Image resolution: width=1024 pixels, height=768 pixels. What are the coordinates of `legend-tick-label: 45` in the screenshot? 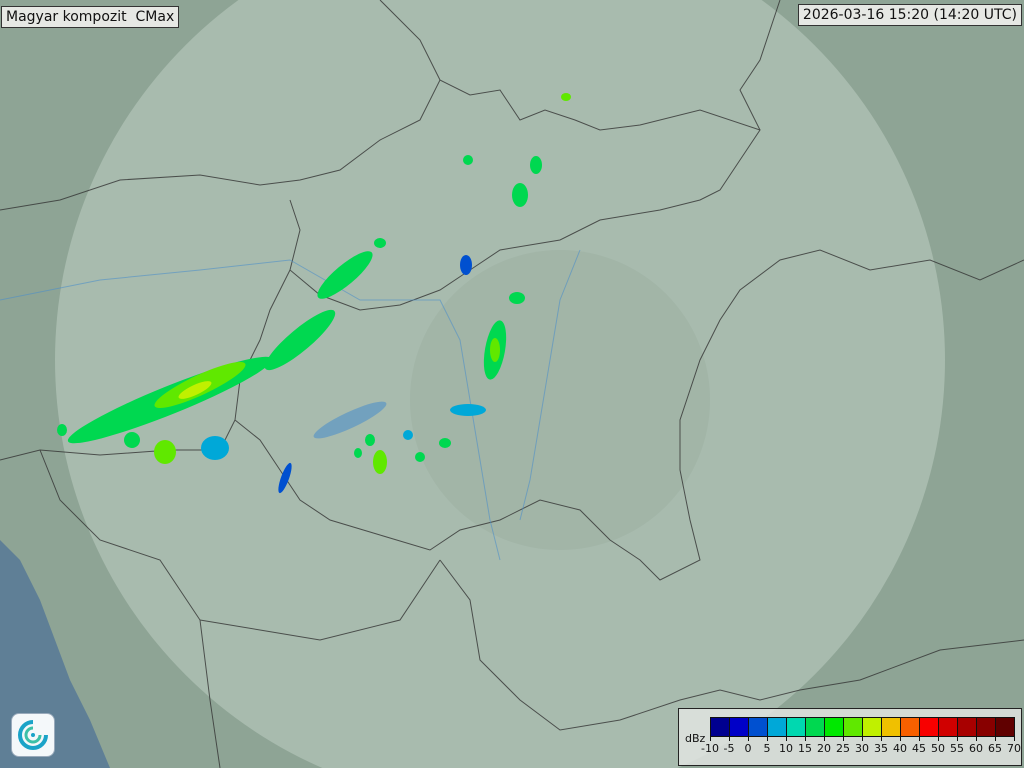 It's located at (919, 748).